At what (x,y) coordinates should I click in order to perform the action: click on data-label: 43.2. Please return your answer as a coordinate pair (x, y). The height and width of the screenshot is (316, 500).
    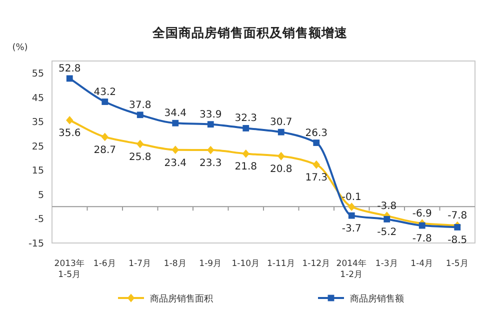
    Looking at the image, I should click on (105, 92).